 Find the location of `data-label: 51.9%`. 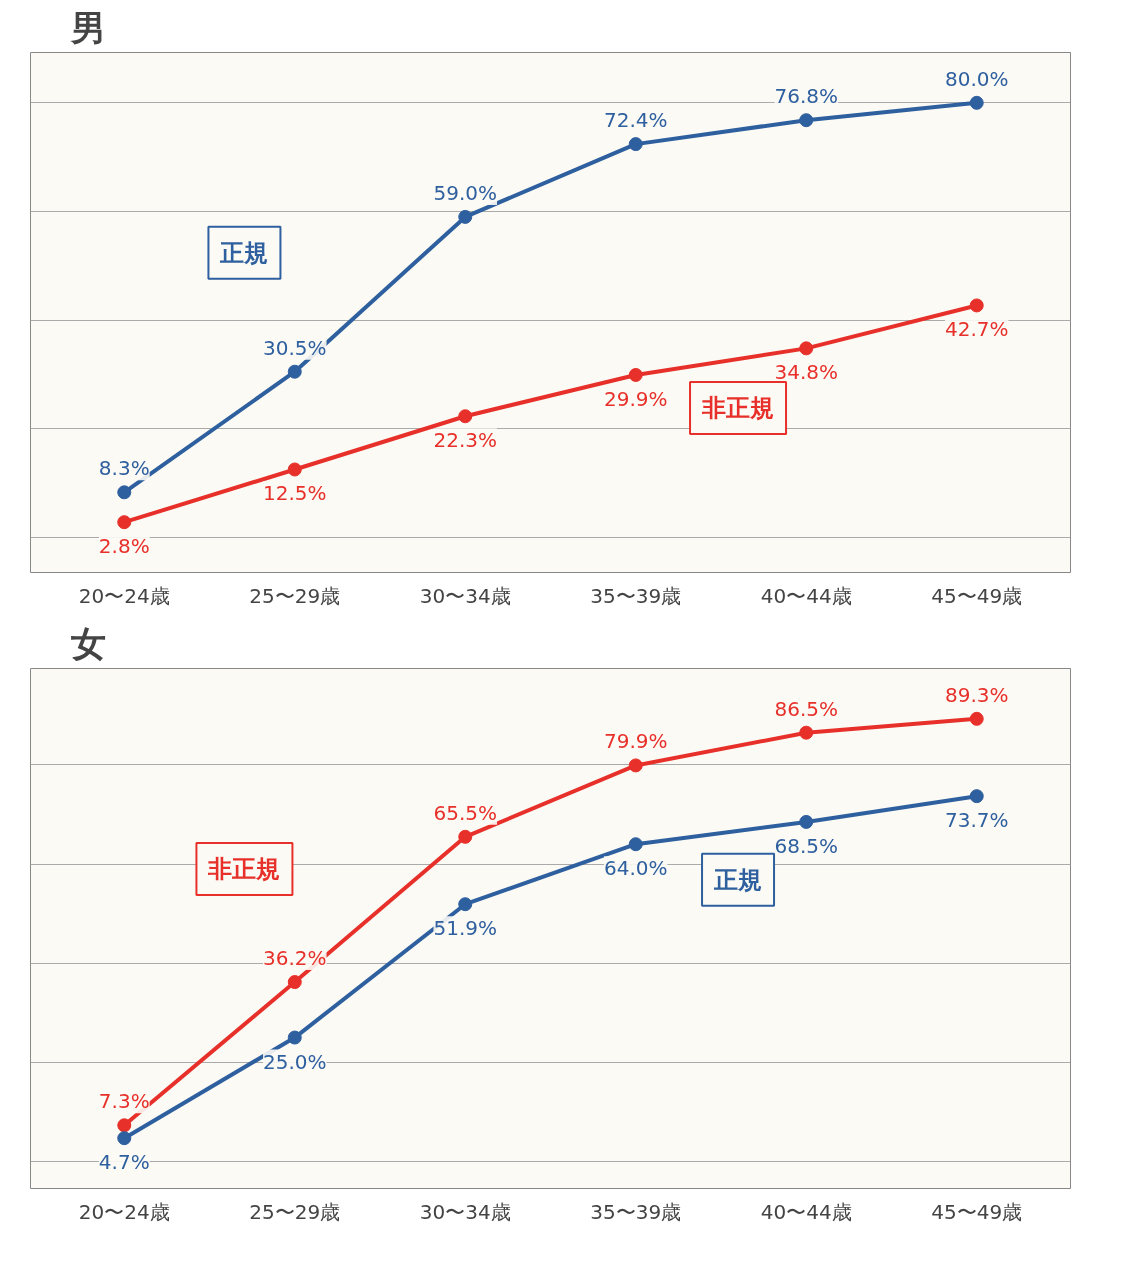

data-label: 51.9% is located at coordinates (465, 928).